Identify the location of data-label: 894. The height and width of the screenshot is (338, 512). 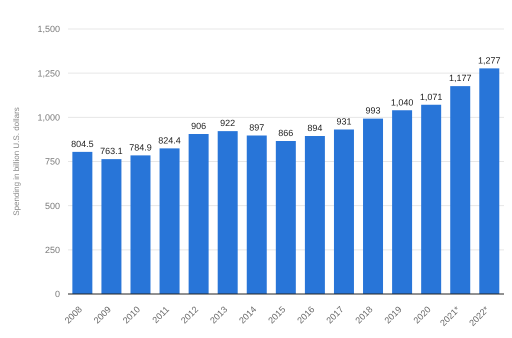
(314, 128).